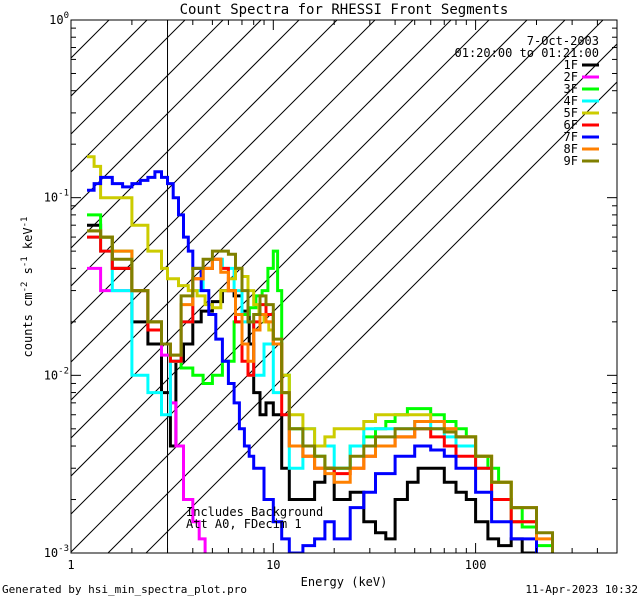 The width and height of the screenshot is (640, 600). What do you see at coordinates (581, 589) in the screenshot?
I see `footer-timestamp: 11-Apr-2023 10:32` at bounding box center [581, 589].